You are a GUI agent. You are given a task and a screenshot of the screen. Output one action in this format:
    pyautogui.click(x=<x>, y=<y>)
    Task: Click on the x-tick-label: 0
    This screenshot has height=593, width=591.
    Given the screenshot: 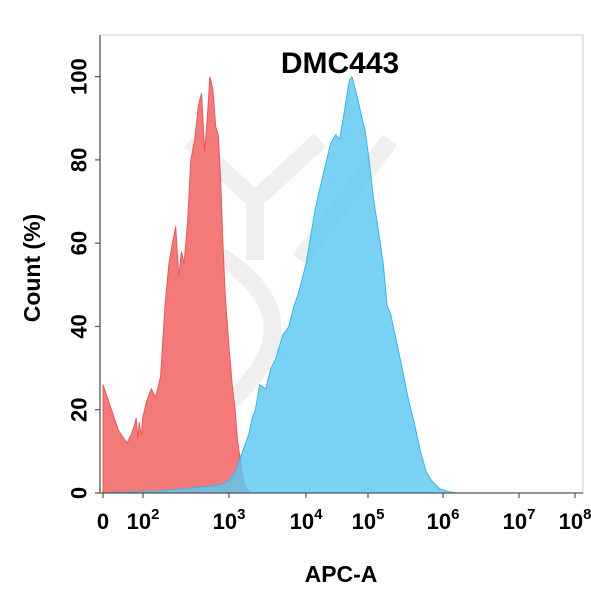 What is the action you would take?
    pyautogui.click(x=103, y=521)
    